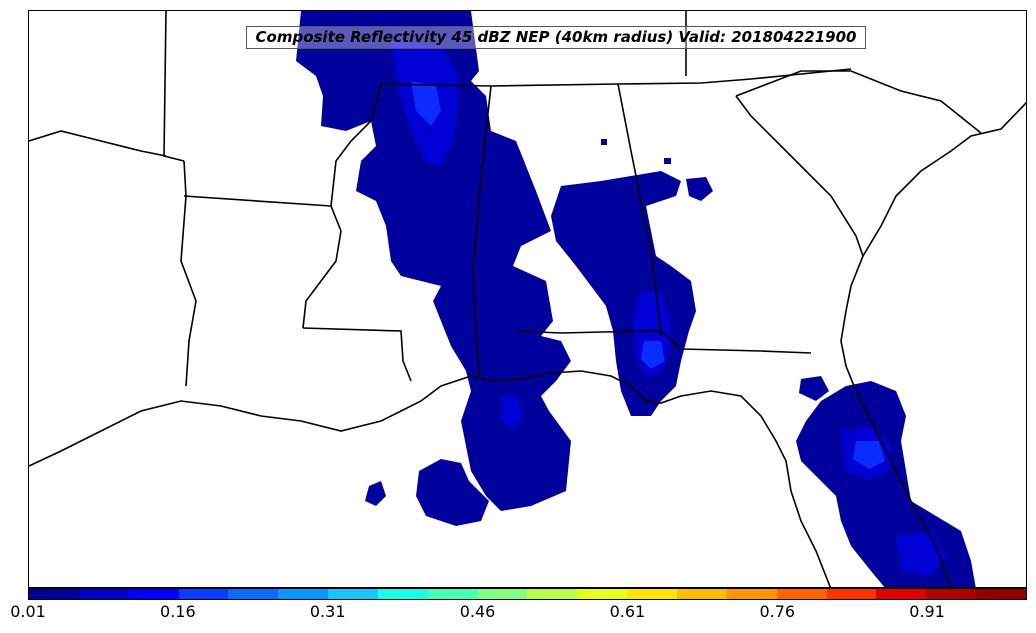 This screenshot has height=633, width=1036. What do you see at coordinates (869, 455) in the screenshot?
I see `region-florida-core` at bounding box center [869, 455].